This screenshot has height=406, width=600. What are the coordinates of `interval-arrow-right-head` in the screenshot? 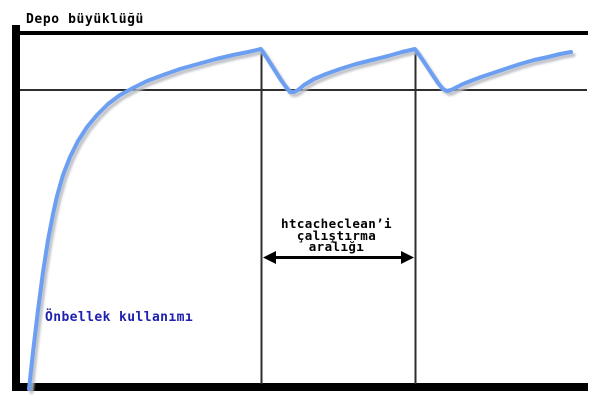 It's located at (407, 257).